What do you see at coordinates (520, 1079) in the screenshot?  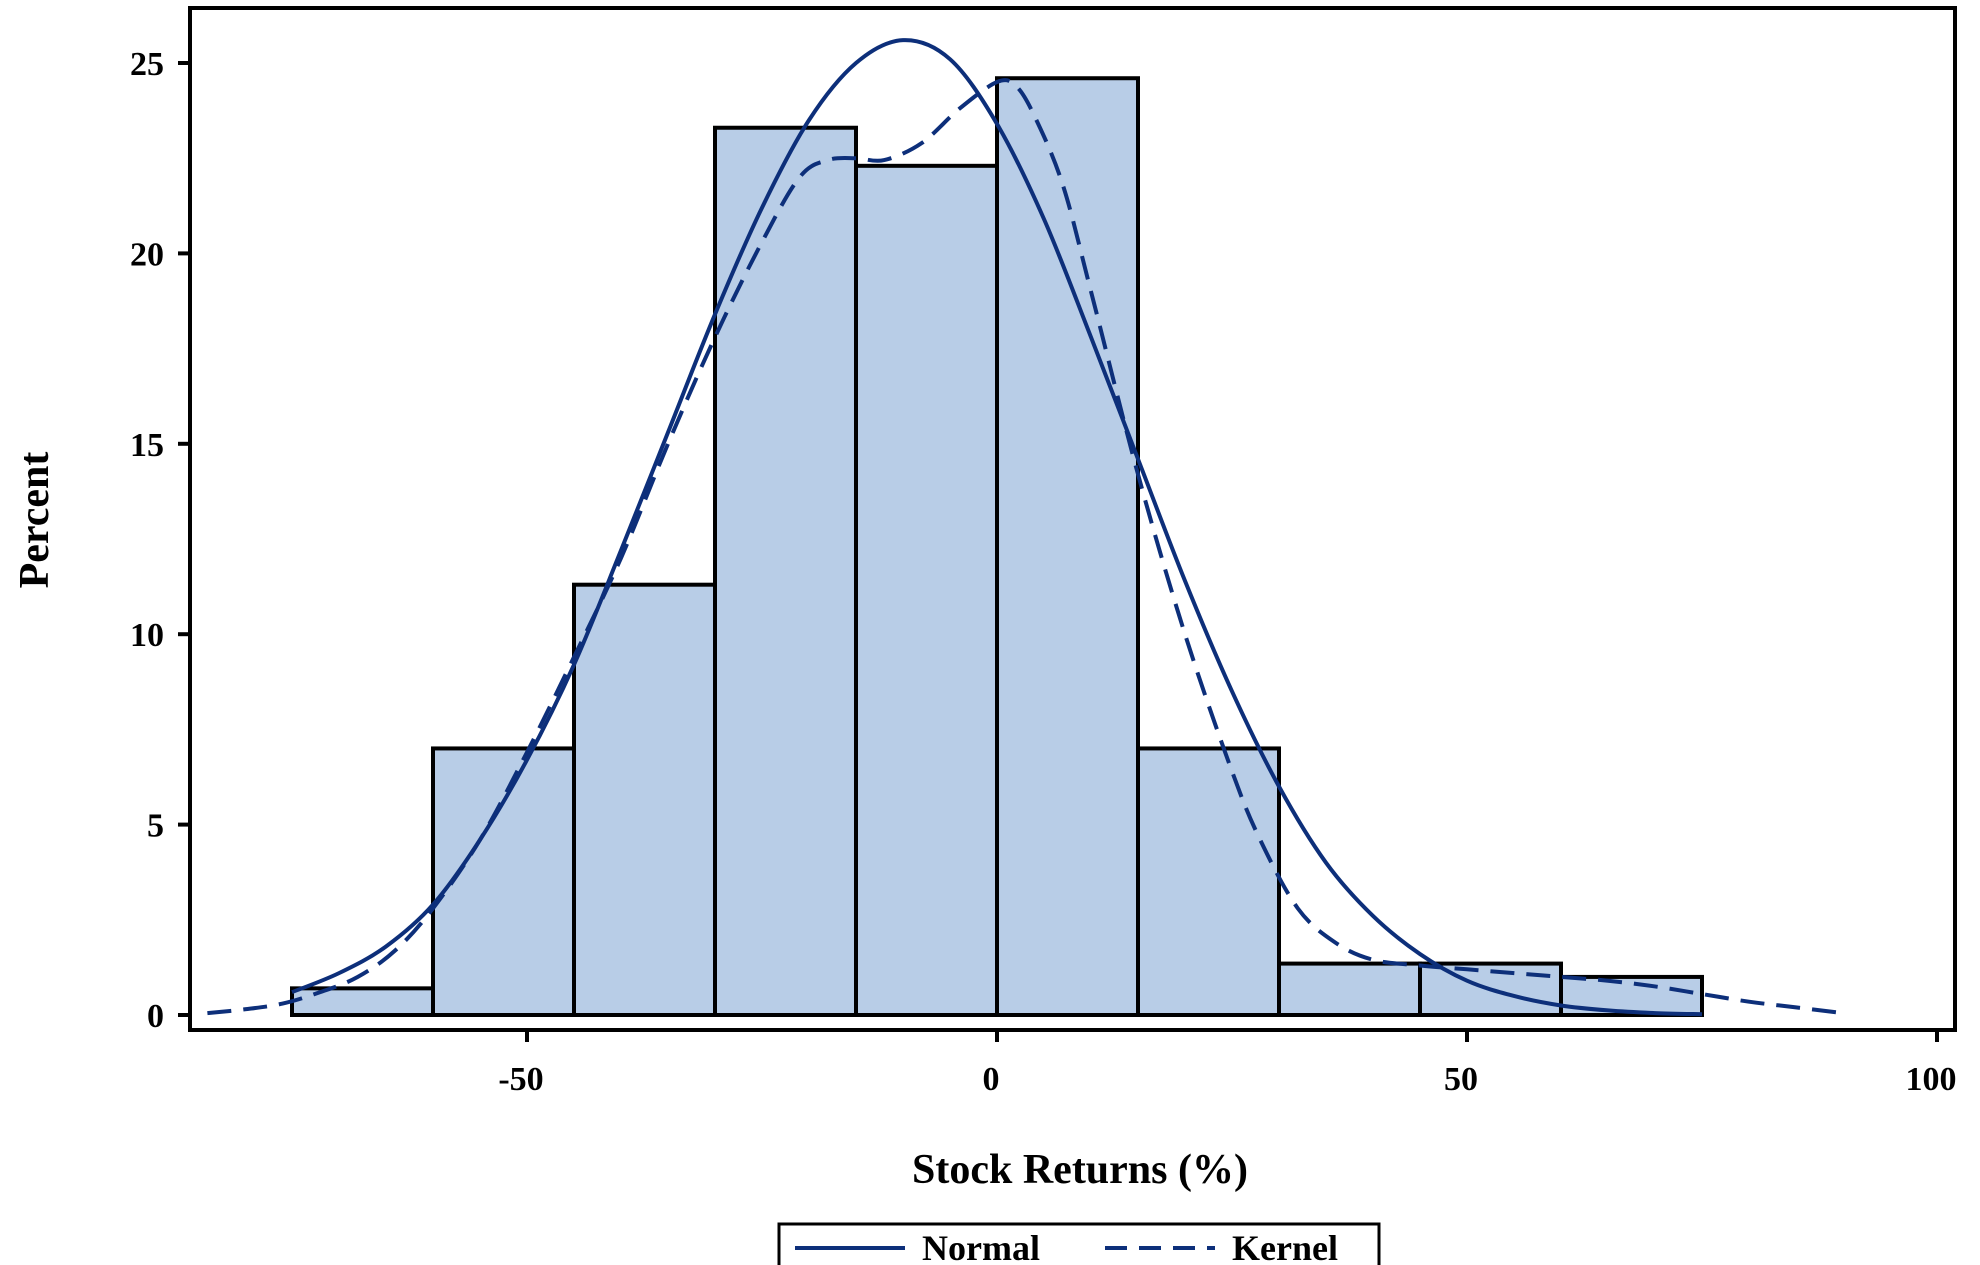 I see `x-tick-label: -50` at bounding box center [520, 1079].